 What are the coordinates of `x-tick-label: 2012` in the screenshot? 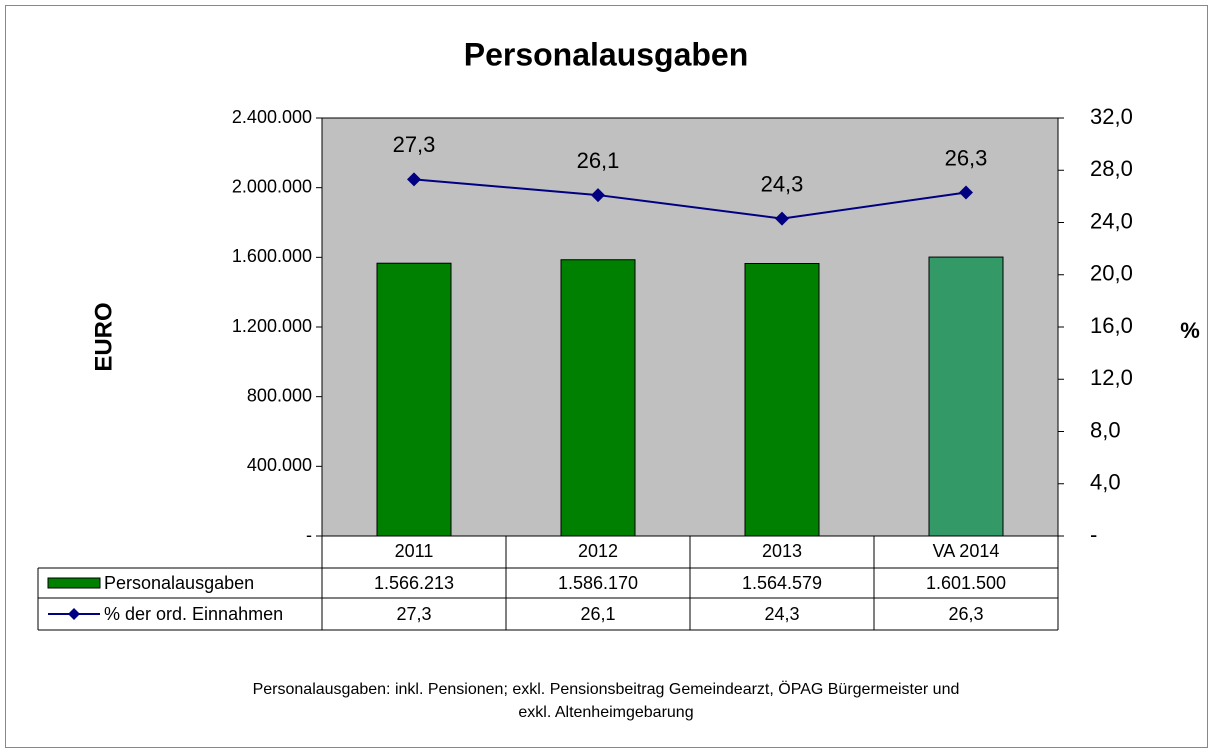 It's located at (598, 551).